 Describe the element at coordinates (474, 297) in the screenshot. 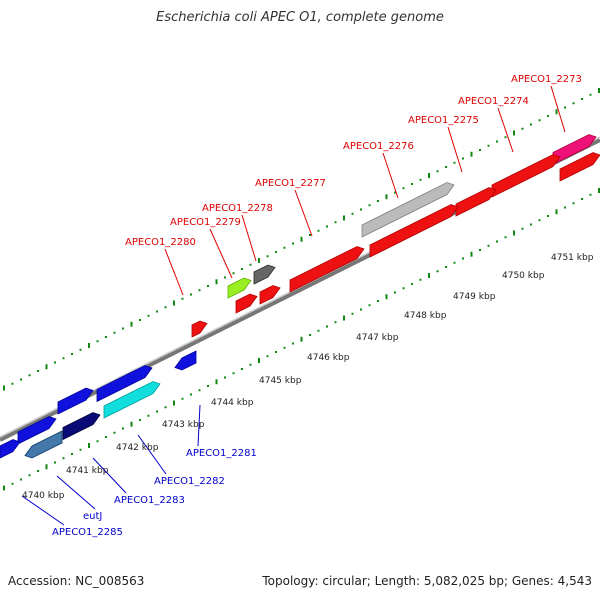

I see `scale-label: 4749 kbp` at that location.